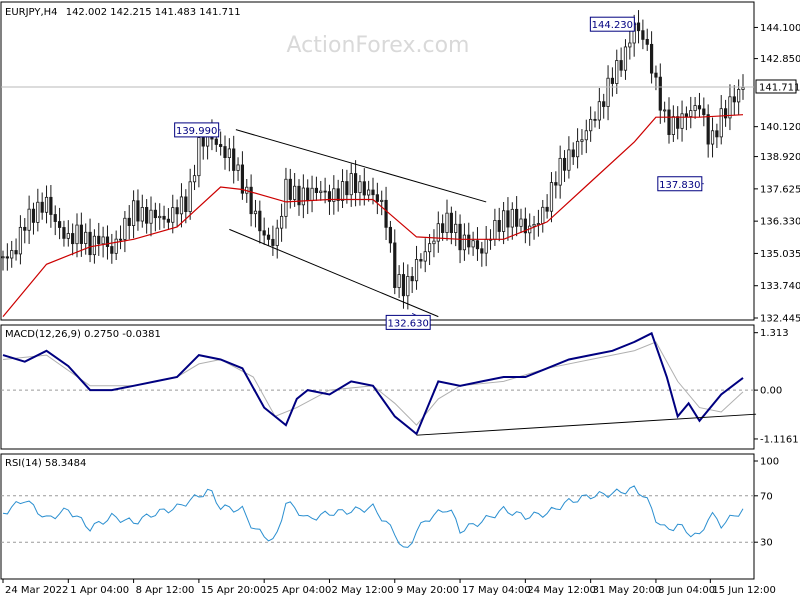 The height and width of the screenshot is (604, 800). I want to click on macd-trendline, so click(586, 424).